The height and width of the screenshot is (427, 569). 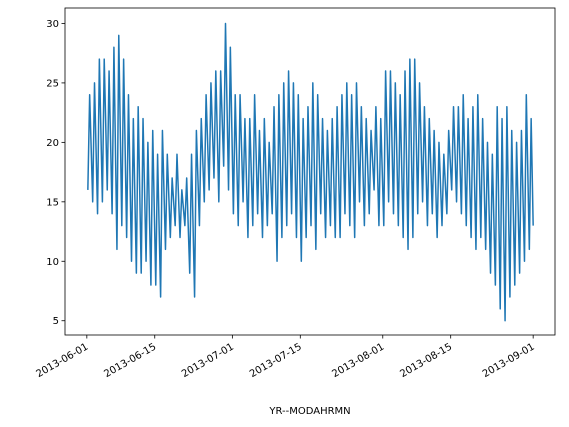 I want to click on y-tick-label: 30, so click(x=52, y=24).